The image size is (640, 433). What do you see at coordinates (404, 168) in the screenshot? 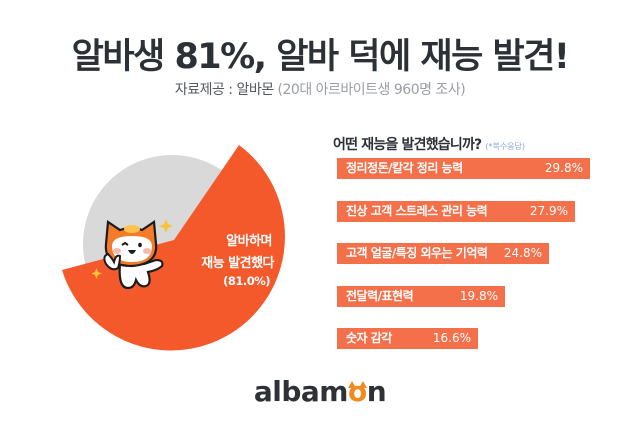
I see `bar-label: 정리정돈/칼각 정리 능력` at bounding box center [404, 168].